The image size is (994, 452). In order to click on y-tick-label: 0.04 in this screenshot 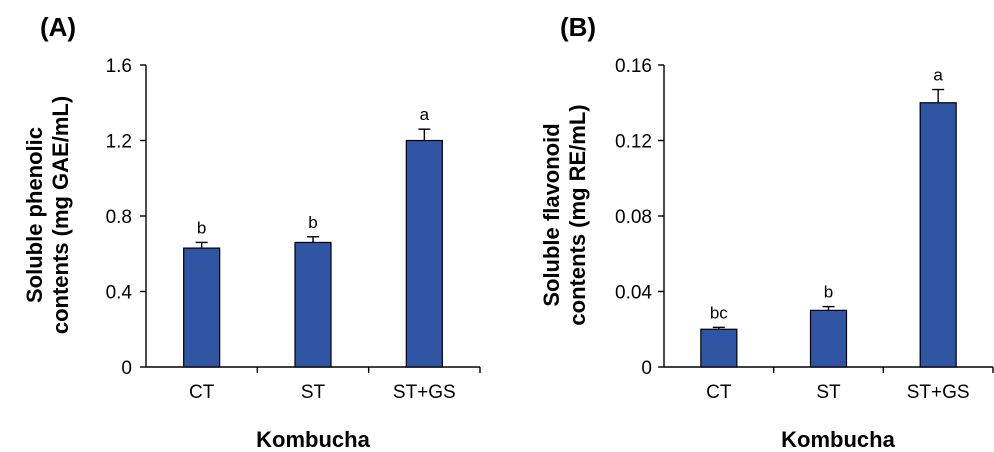, I will do `click(633, 293)`.